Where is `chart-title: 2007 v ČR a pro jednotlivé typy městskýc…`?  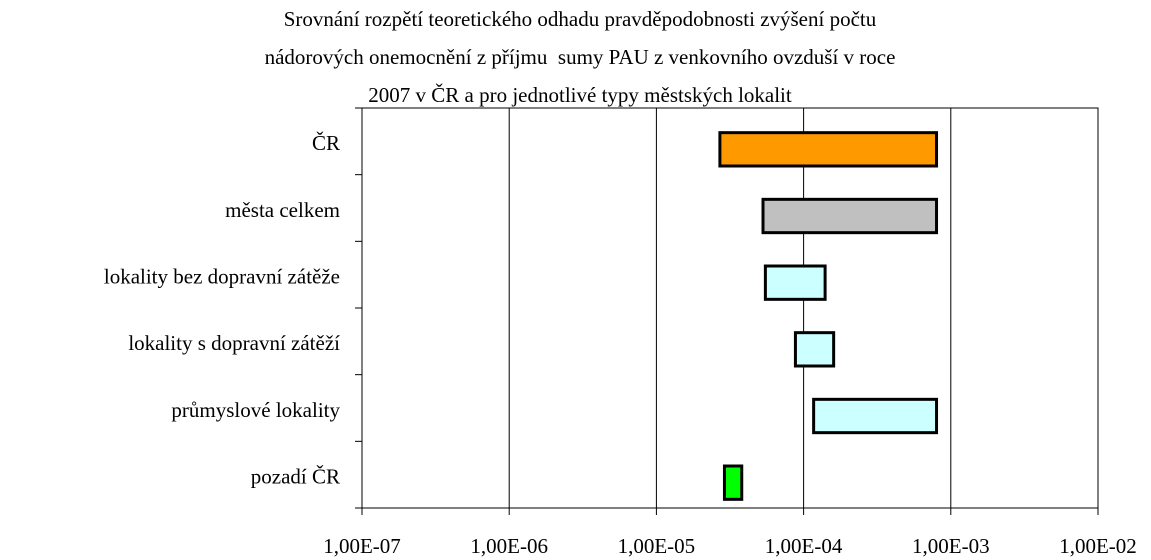
chart-title: 2007 v ČR a pro jednotlivé typy městskýc… is located at coordinates (580, 95).